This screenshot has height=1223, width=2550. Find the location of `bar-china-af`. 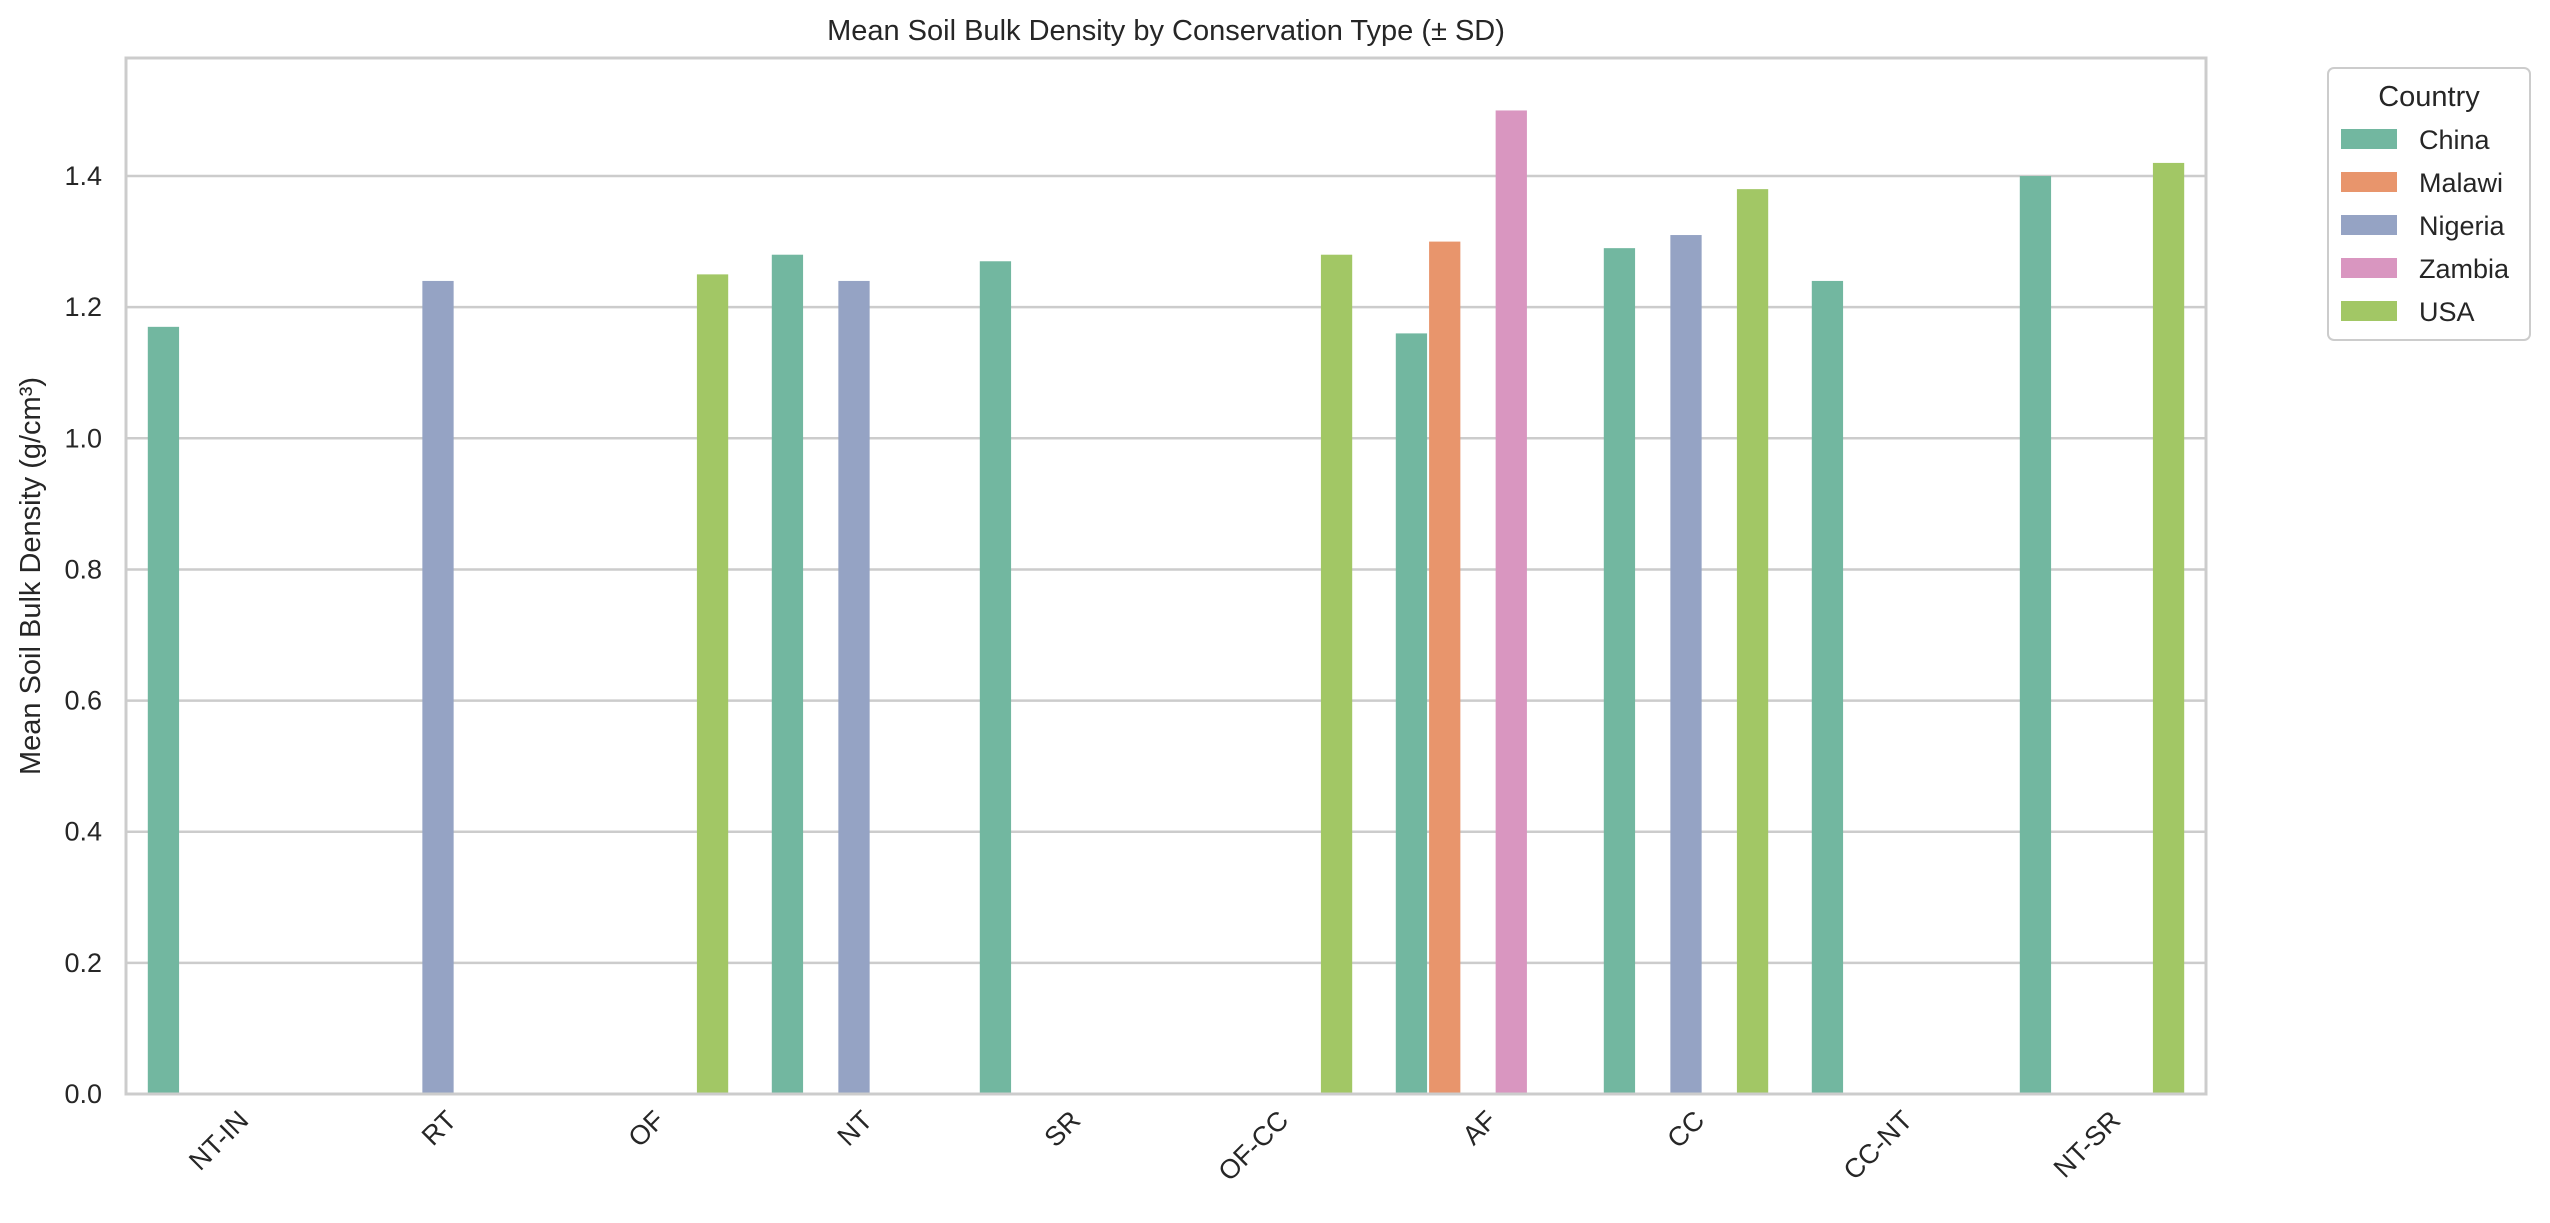

bar-china-af is located at coordinates (1411, 713).